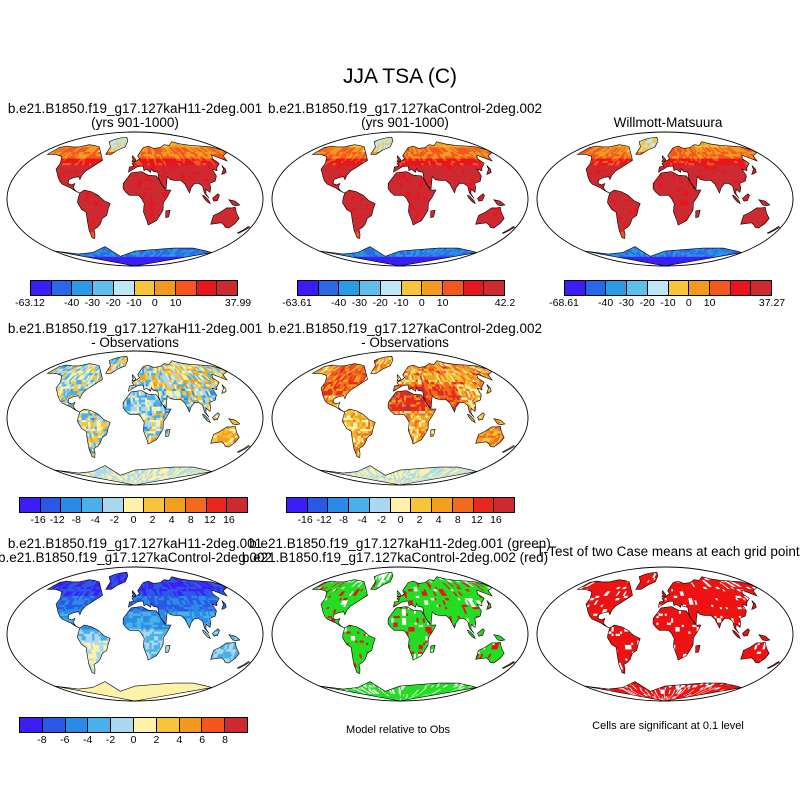  Describe the element at coordinates (668, 123) in the screenshot. I see `panel-3-title: Willmott-Matsuura` at that location.